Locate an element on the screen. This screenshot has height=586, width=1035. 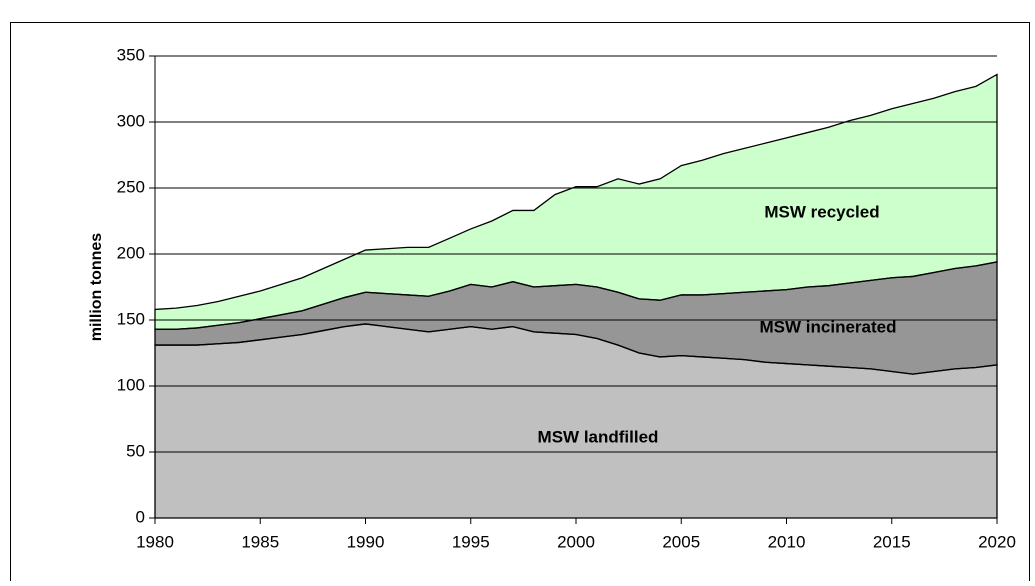
x-tick-label: 1985 is located at coordinates (260, 541).